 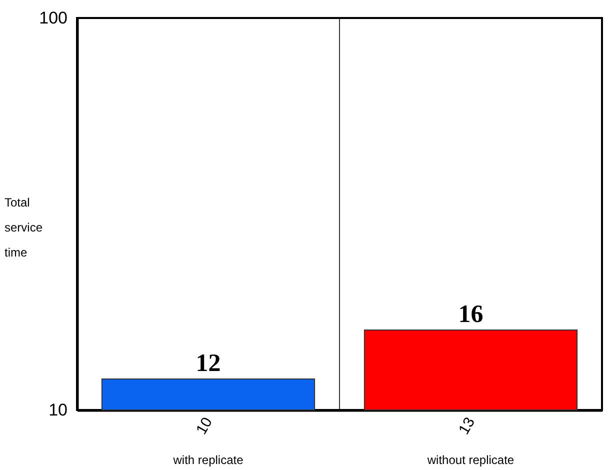 I want to click on data-label: 12, so click(x=208, y=363).